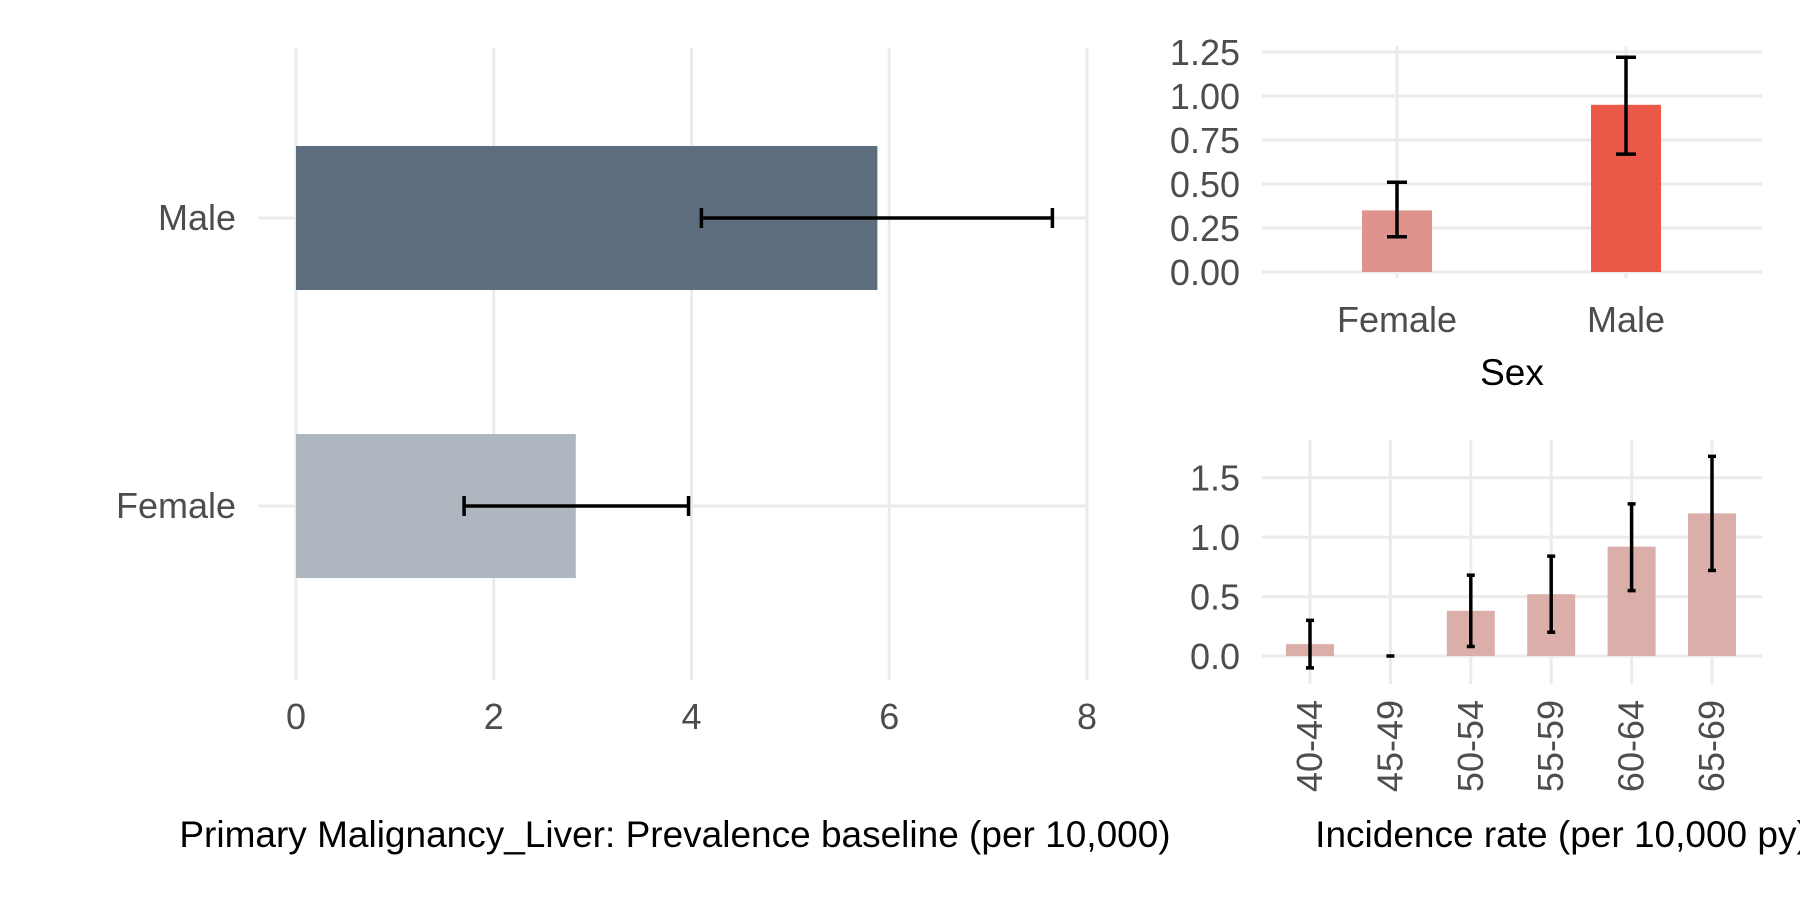 The image size is (1800, 900). Describe the element at coordinates (1205, 228) in the screenshot. I see `y-tick-label: 0.25` at that location.